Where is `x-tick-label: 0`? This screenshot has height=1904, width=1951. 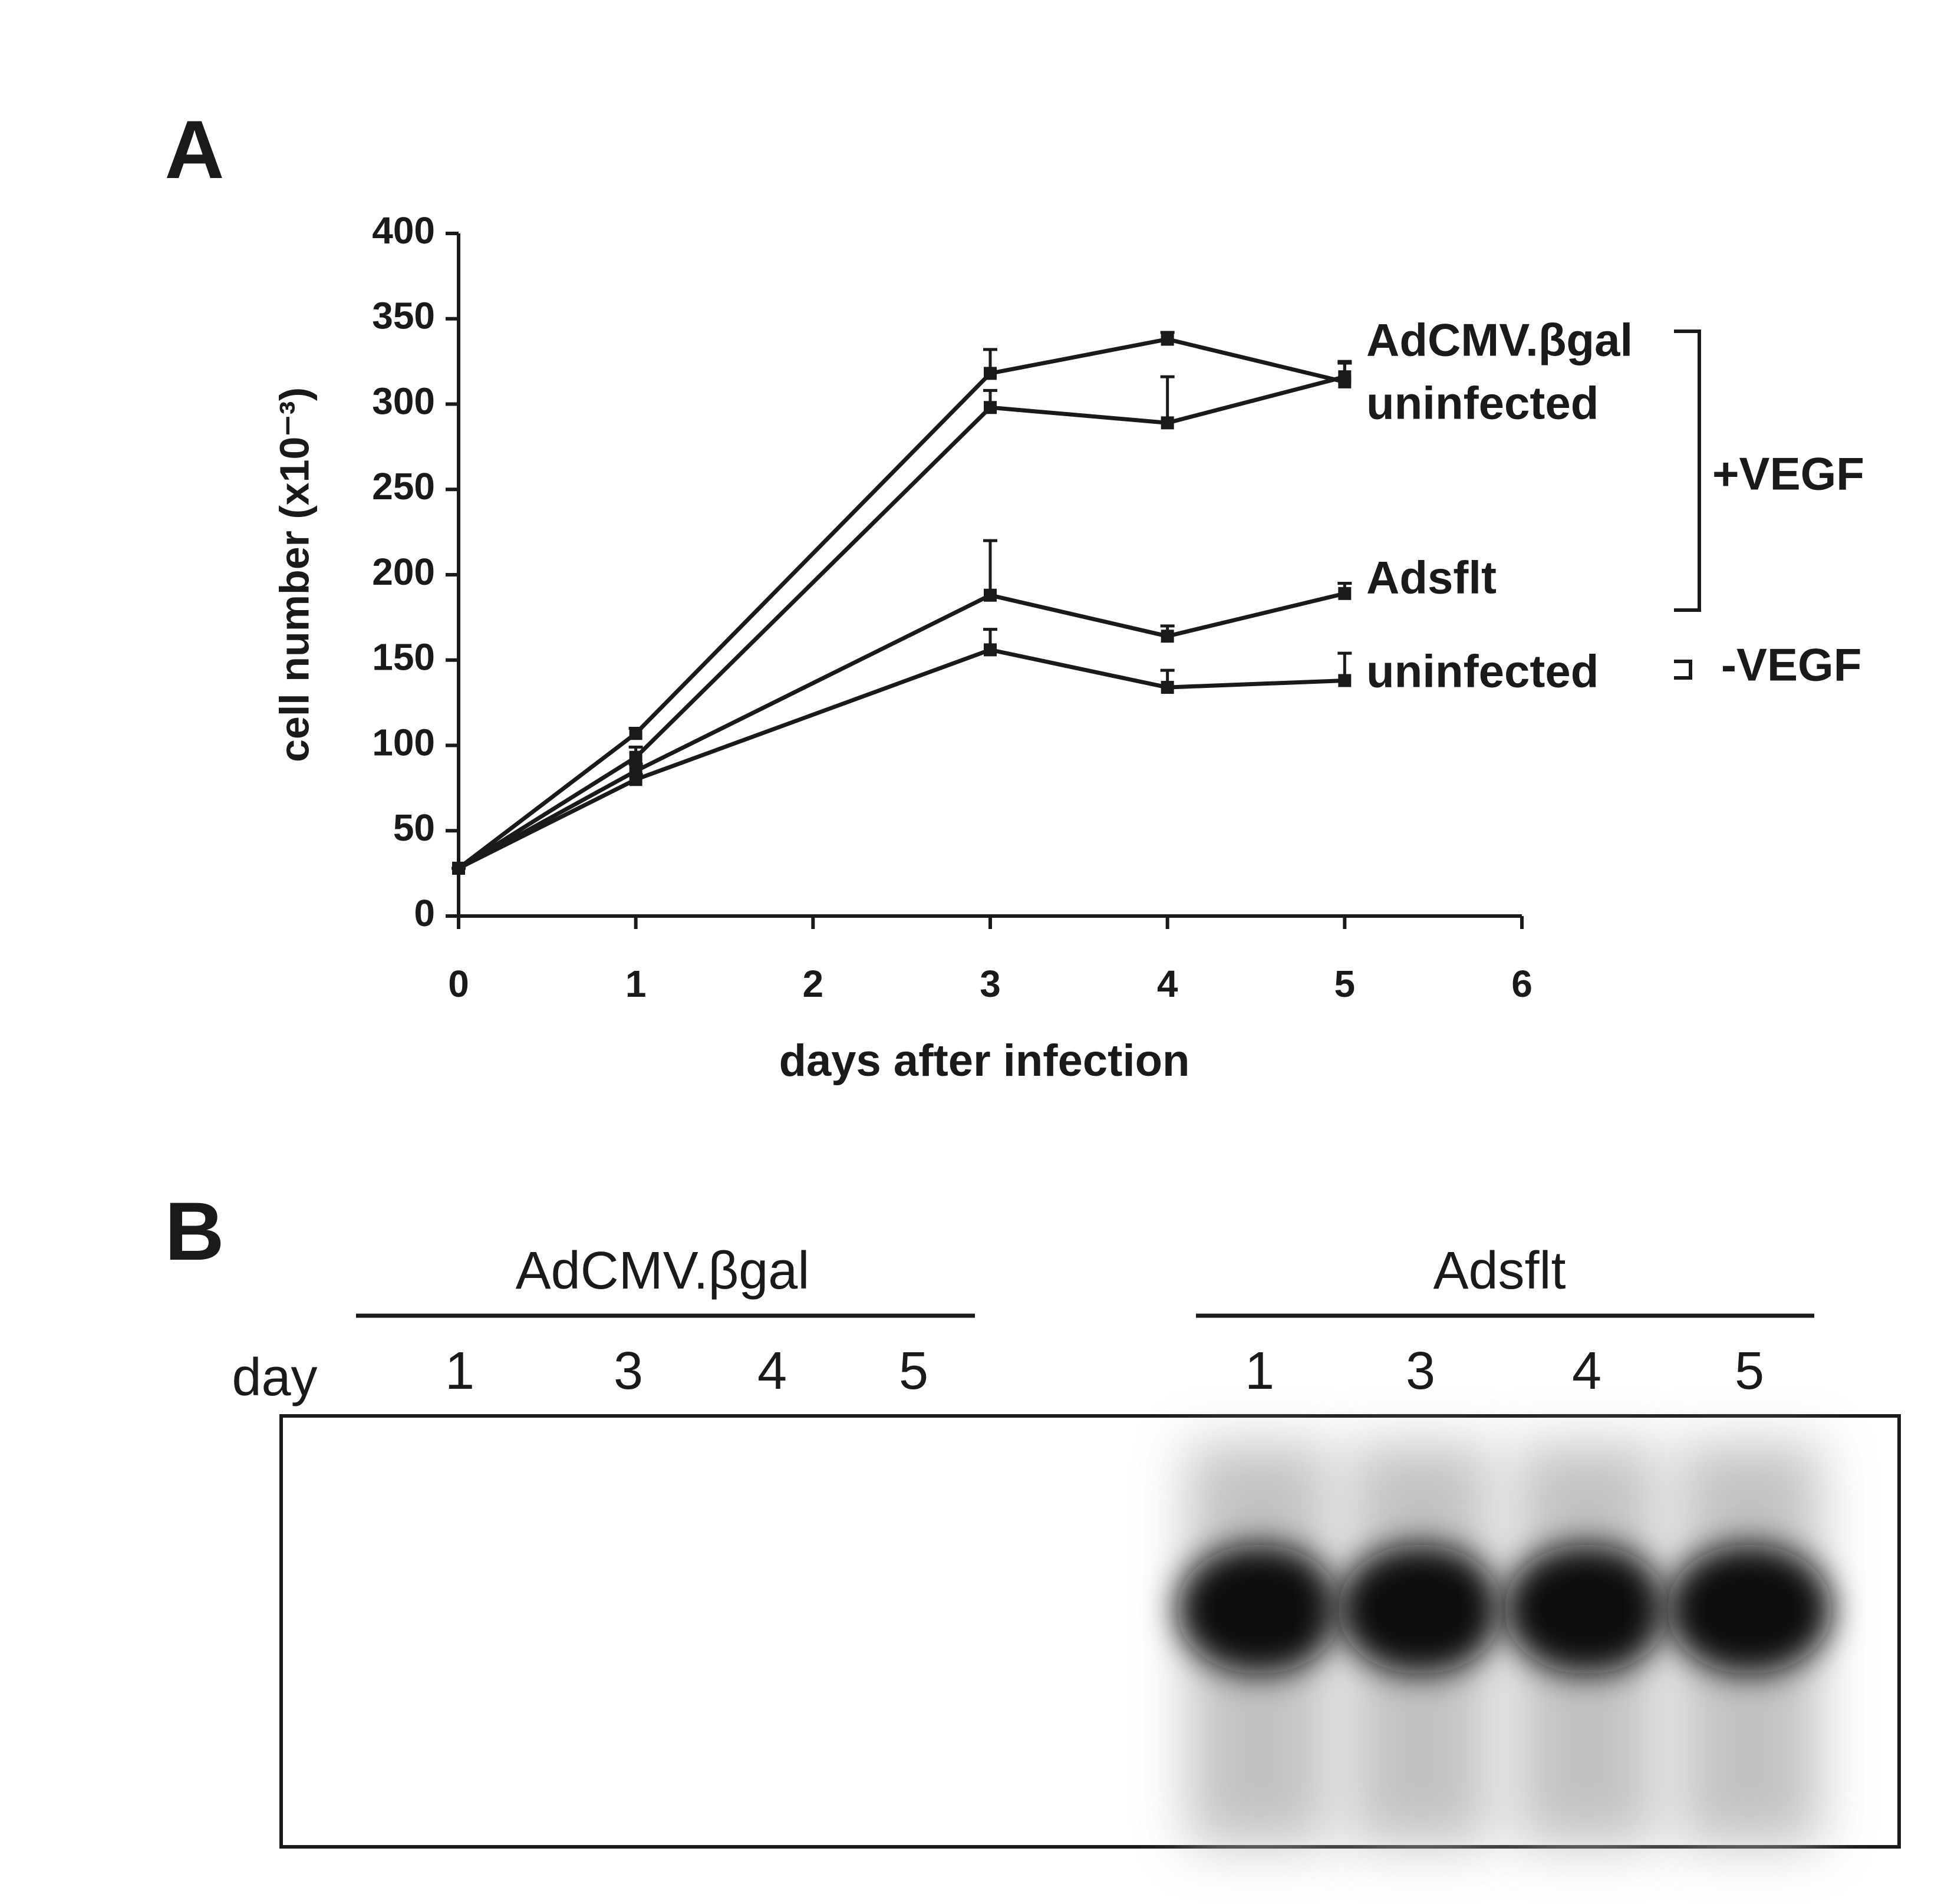
x-tick-label: 0 is located at coordinates (458, 984).